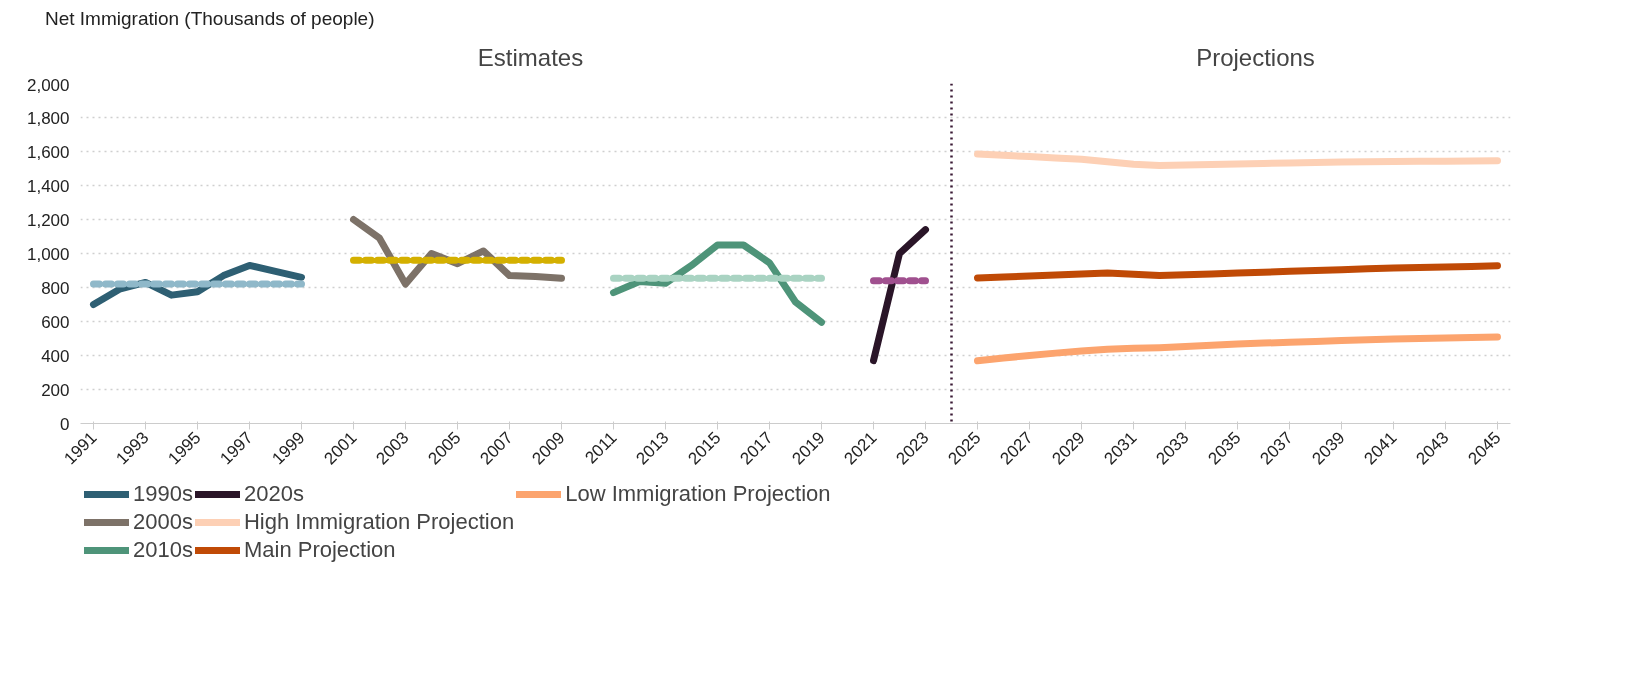 The height and width of the screenshot is (699, 1627). Describe the element at coordinates (55, 390) in the screenshot. I see `y-tick-label: 200` at that location.